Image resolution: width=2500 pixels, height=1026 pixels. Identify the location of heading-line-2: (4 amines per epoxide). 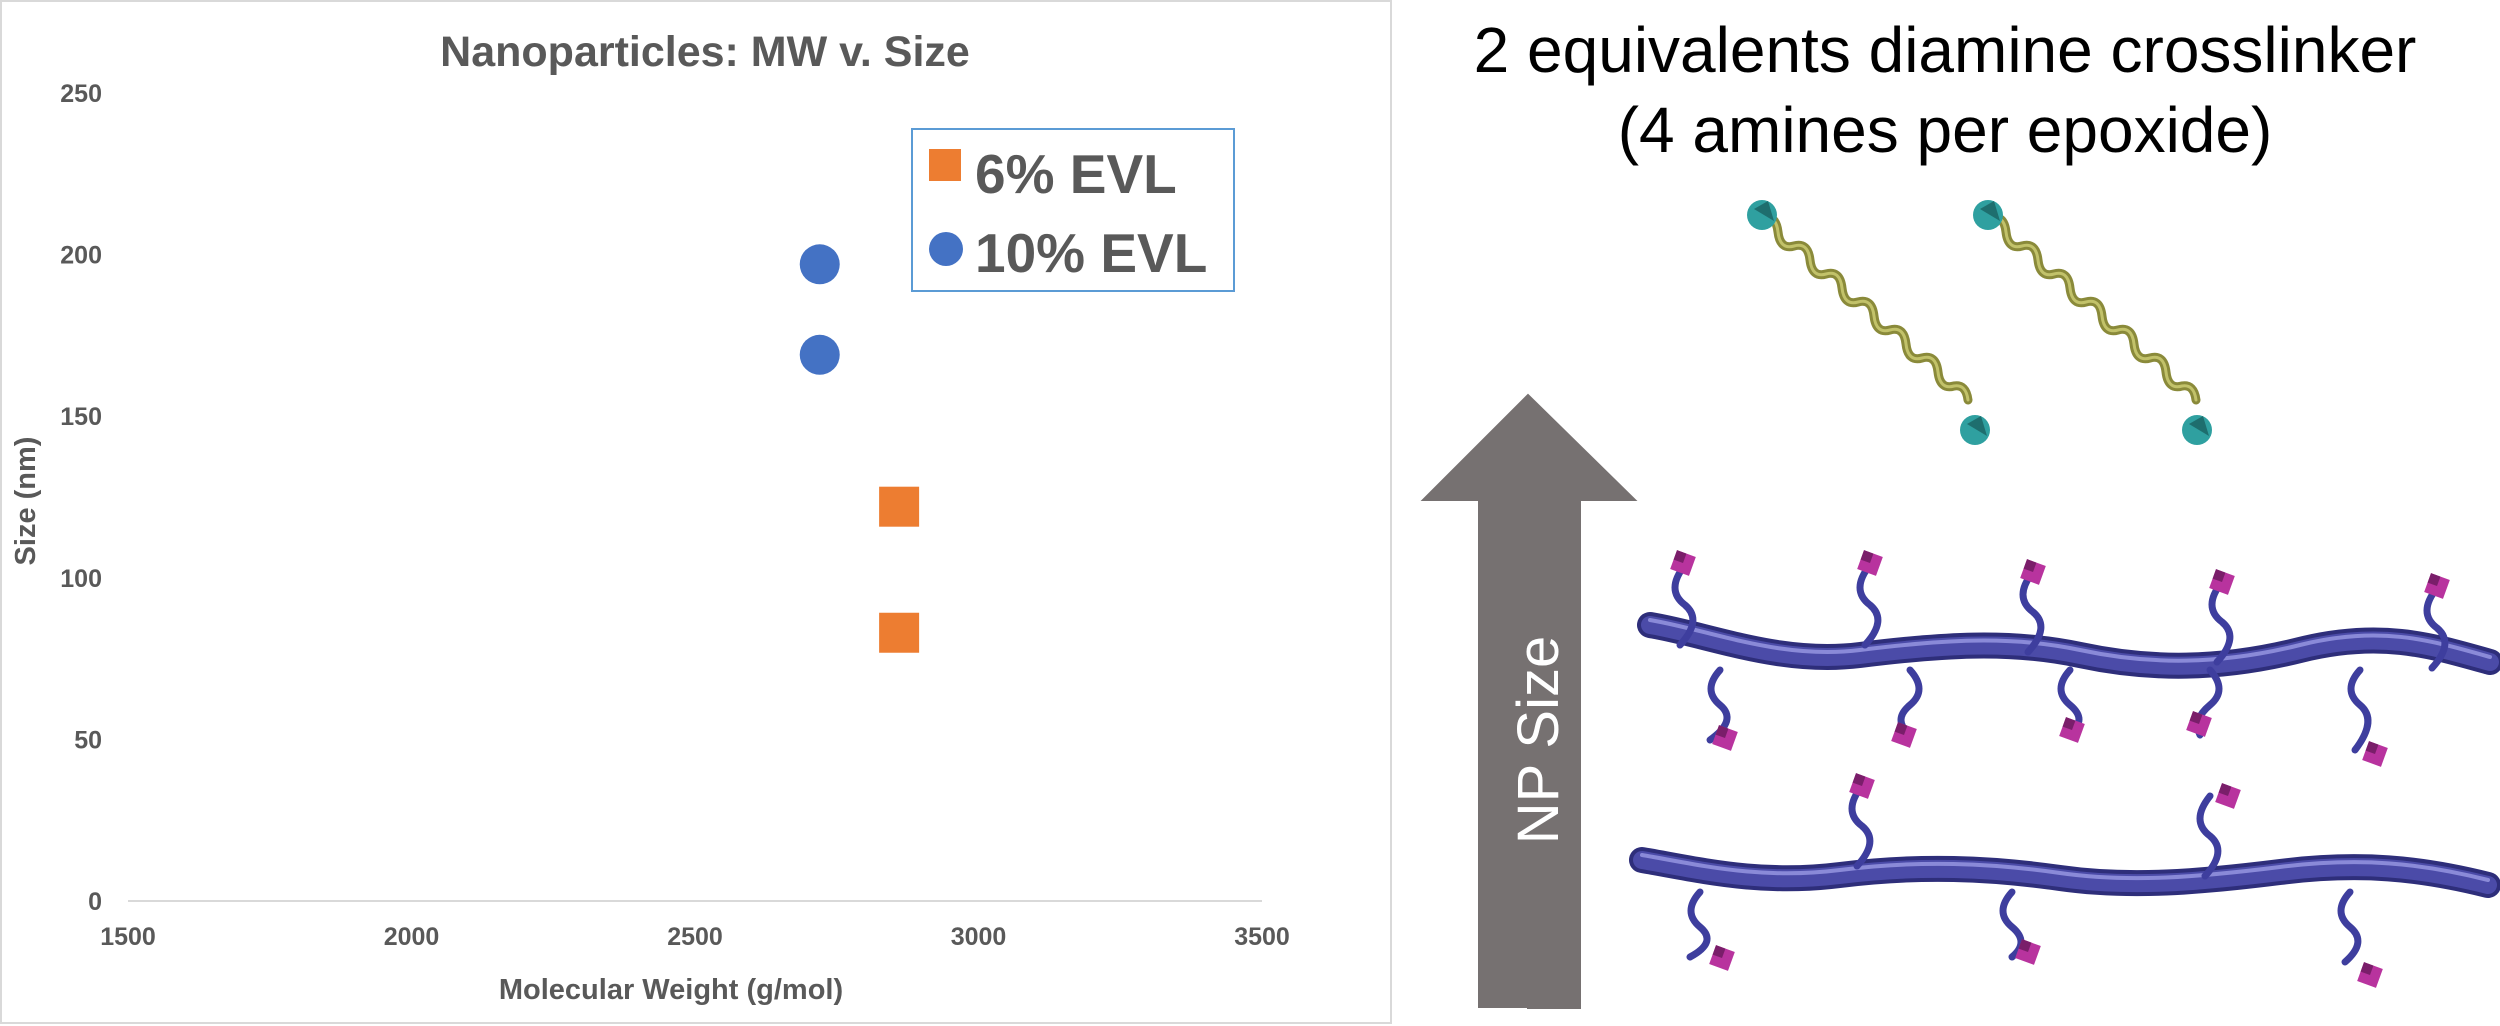
(1945, 130).